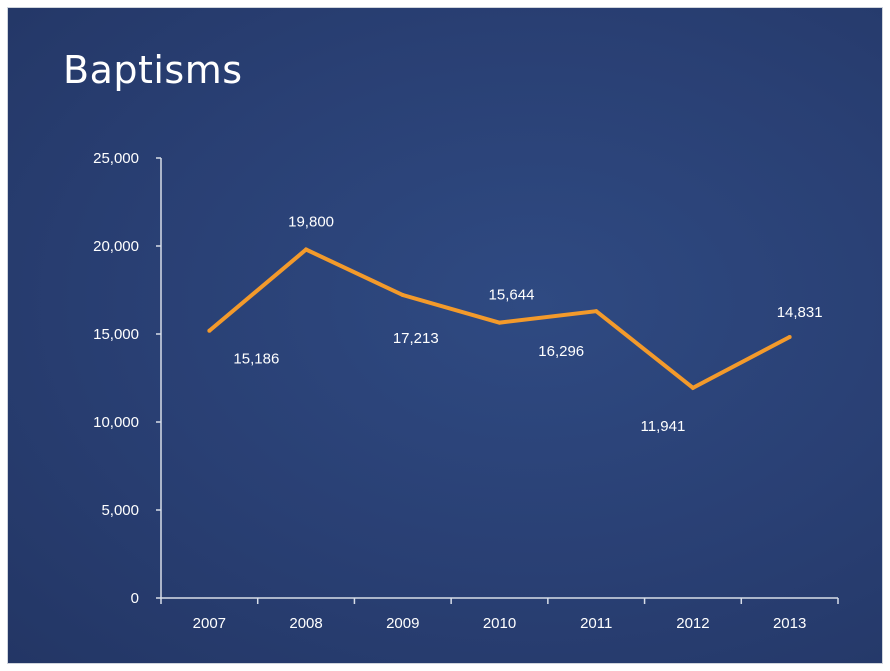  Describe the element at coordinates (499, 623) in the screenshot. I see `x-tick-label: 2010` at that location.